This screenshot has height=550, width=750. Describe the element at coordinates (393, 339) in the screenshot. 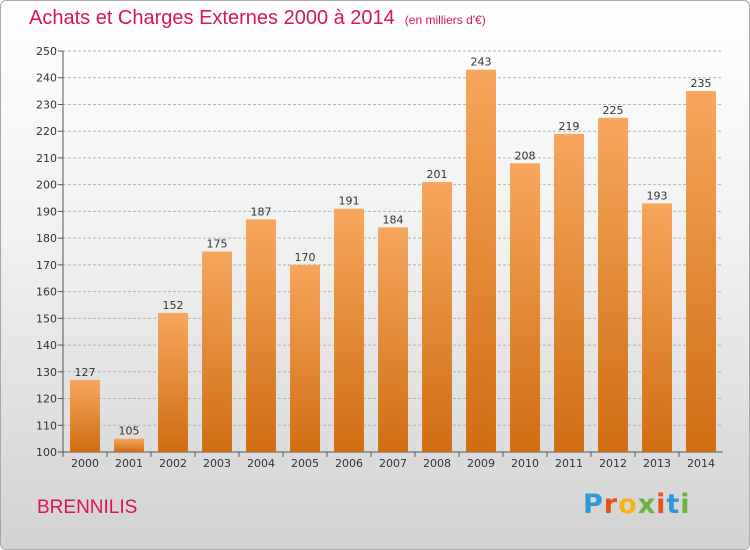

I see `bar-2007` at that location.